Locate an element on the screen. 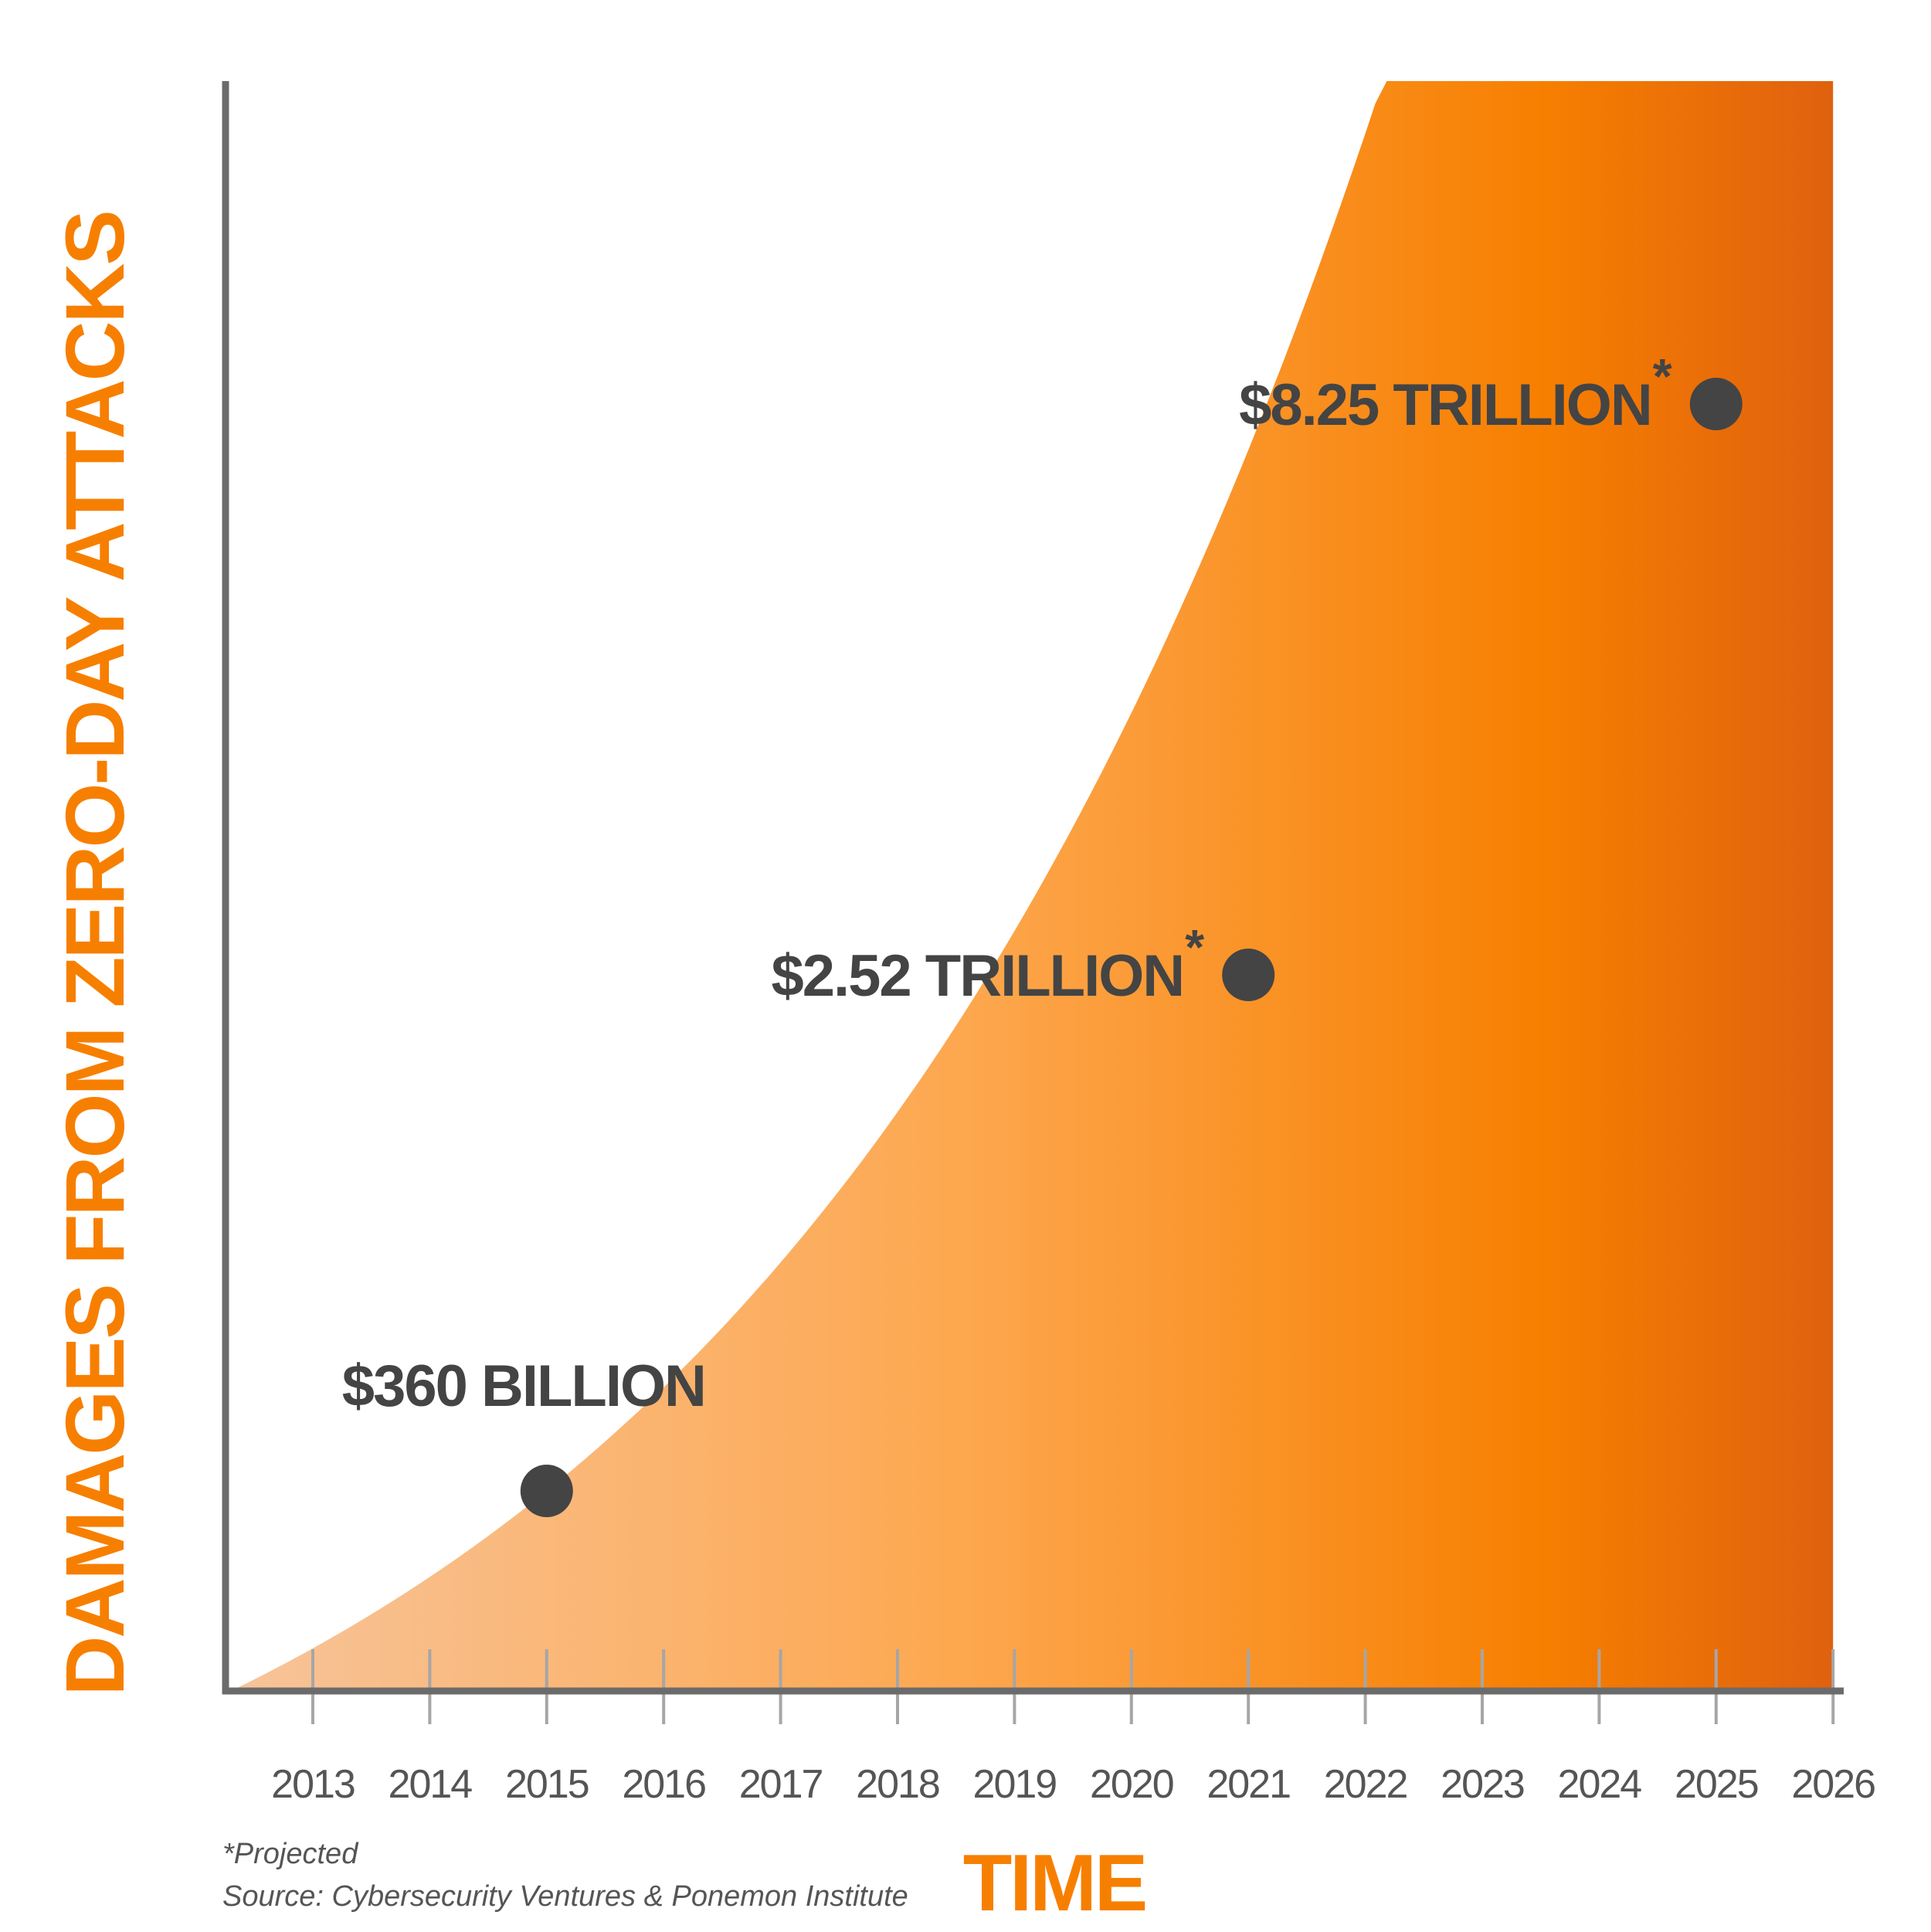 This screenshot has height=1932, width=1931. data-point-label: $8.25 TRILLION is located at coordinates (1445, 405).